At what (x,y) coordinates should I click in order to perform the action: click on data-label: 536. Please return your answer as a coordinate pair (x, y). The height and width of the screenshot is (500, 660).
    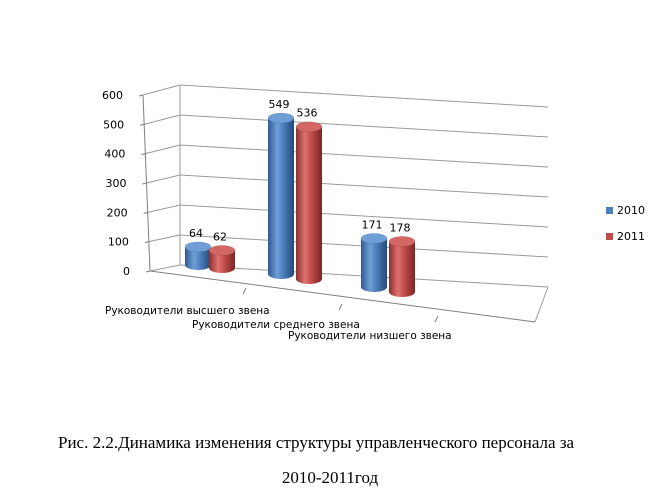
    Looking at the image, I should click on (307, 113).